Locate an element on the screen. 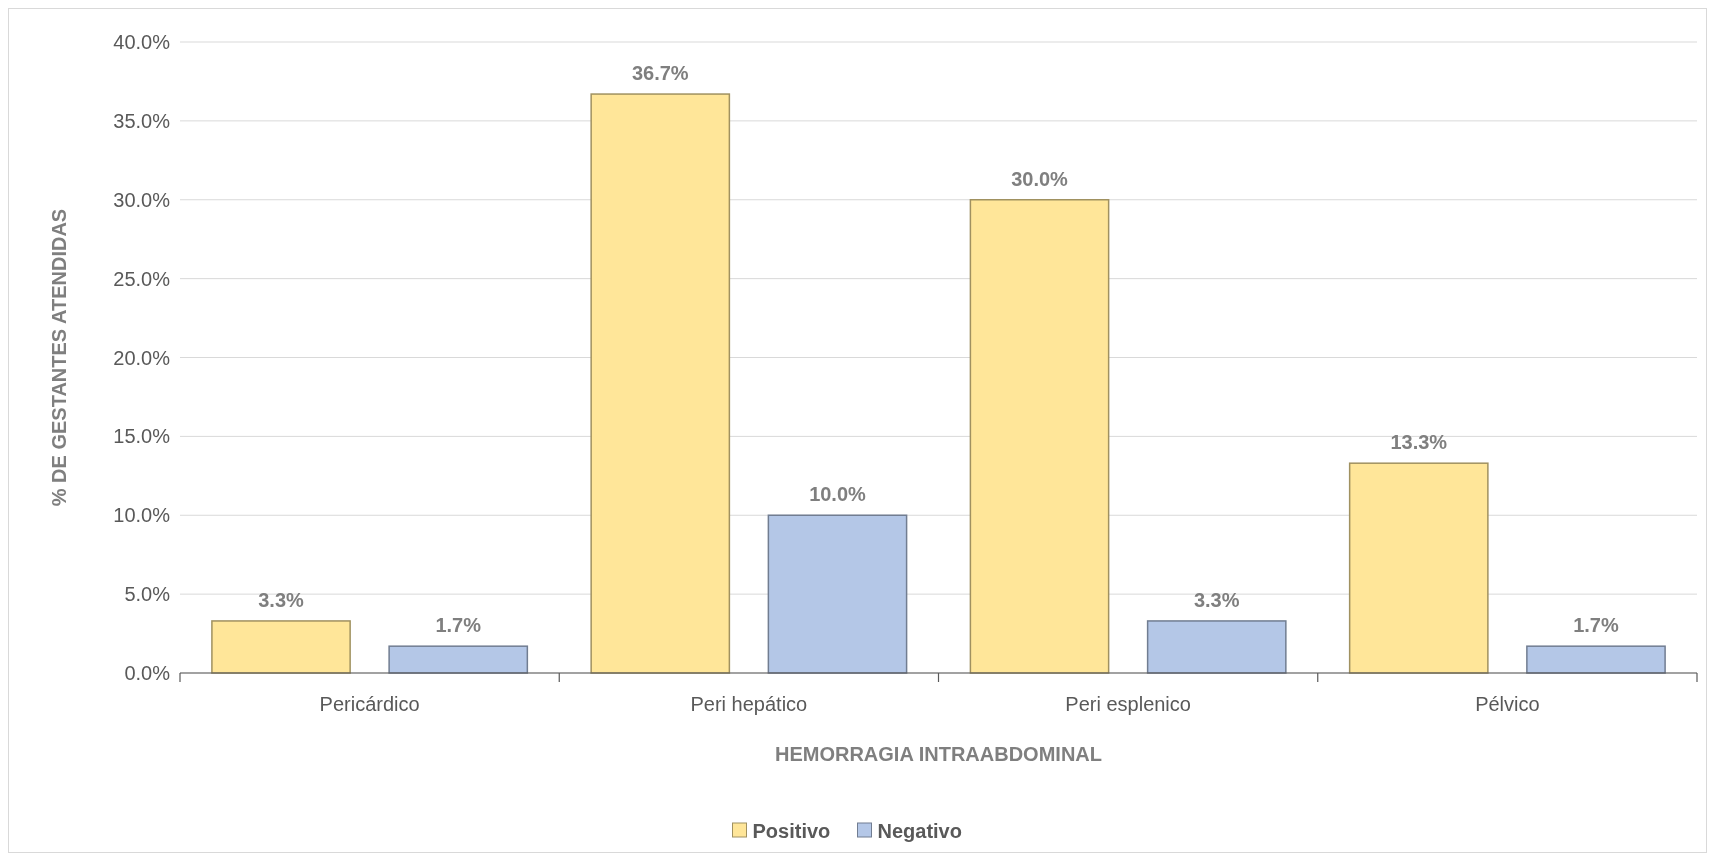 This screenshot has height=861, width=1715. x-tick-label: Pélvico is located at coordinates (1507, 704).